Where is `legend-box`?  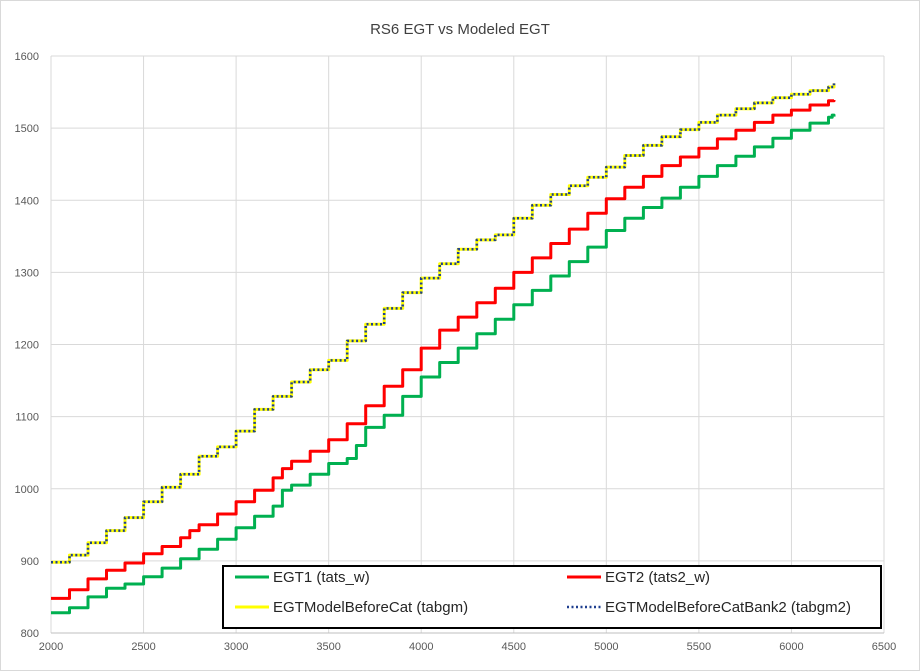
legend-box is located at coordinates (552, 597).